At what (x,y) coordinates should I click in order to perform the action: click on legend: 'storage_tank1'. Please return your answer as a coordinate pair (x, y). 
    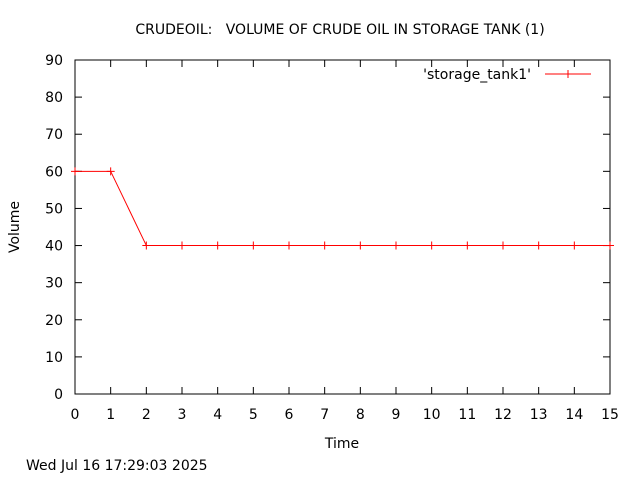
    Looking at the image, I should click on (507, 75).